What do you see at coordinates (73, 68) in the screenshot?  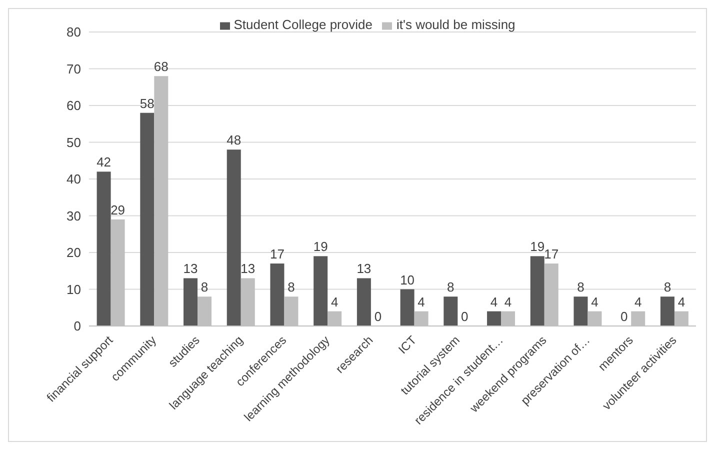 I see `y-tick-label: 70` at bounding box center [73, 68].